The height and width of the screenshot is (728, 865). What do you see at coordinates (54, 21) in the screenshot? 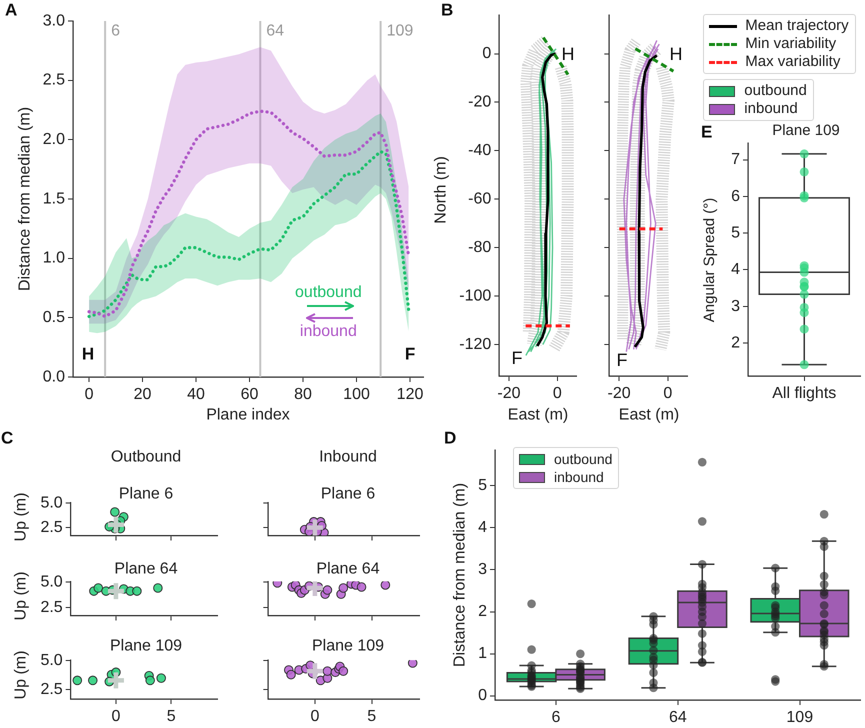
I see `y-tick-label: 3.0` at bounding box center [54, 21].